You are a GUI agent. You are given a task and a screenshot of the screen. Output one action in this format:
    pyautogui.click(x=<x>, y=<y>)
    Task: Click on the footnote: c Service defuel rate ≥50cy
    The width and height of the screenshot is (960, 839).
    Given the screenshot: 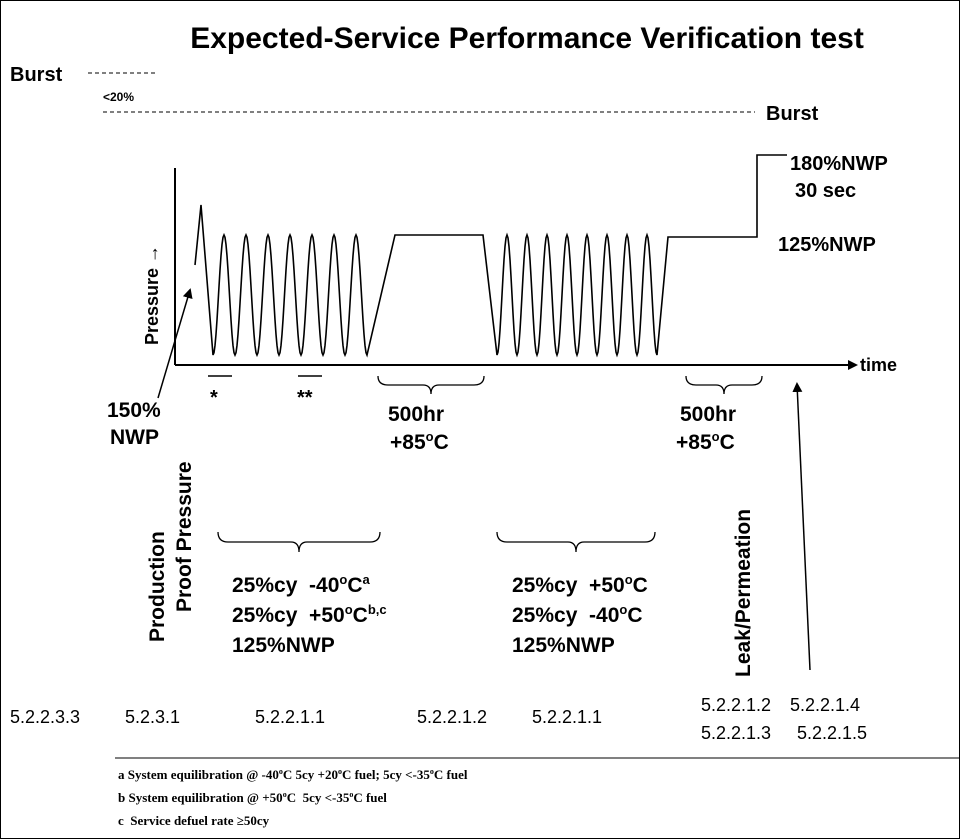 What is the action you would take?
    pyautogui.click(x=194, y=820)
    